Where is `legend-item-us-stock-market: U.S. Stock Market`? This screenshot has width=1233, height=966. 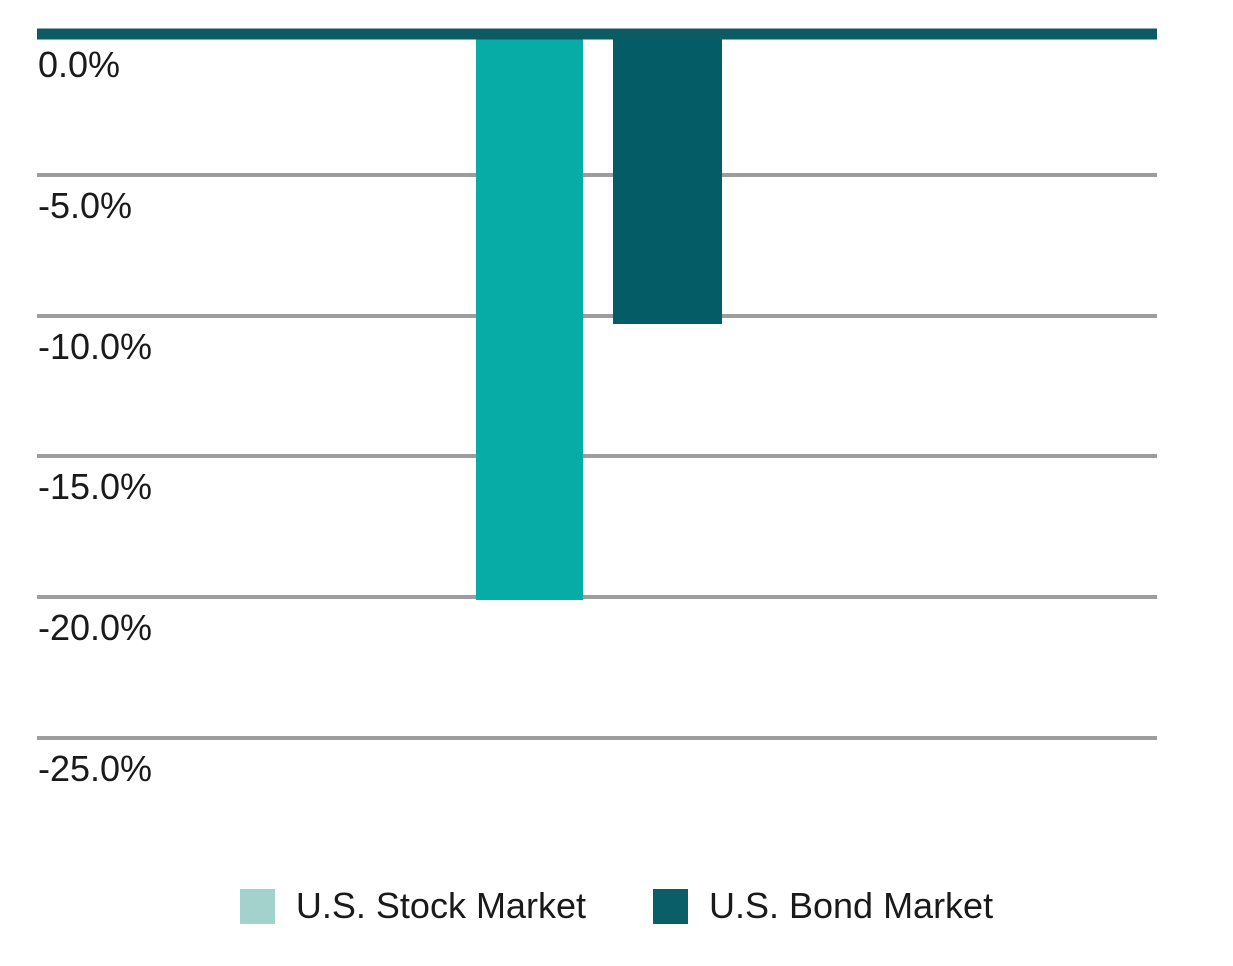 legend-item-us-stock-market: U.S. Stock Market is located at coordinates (412, 905).